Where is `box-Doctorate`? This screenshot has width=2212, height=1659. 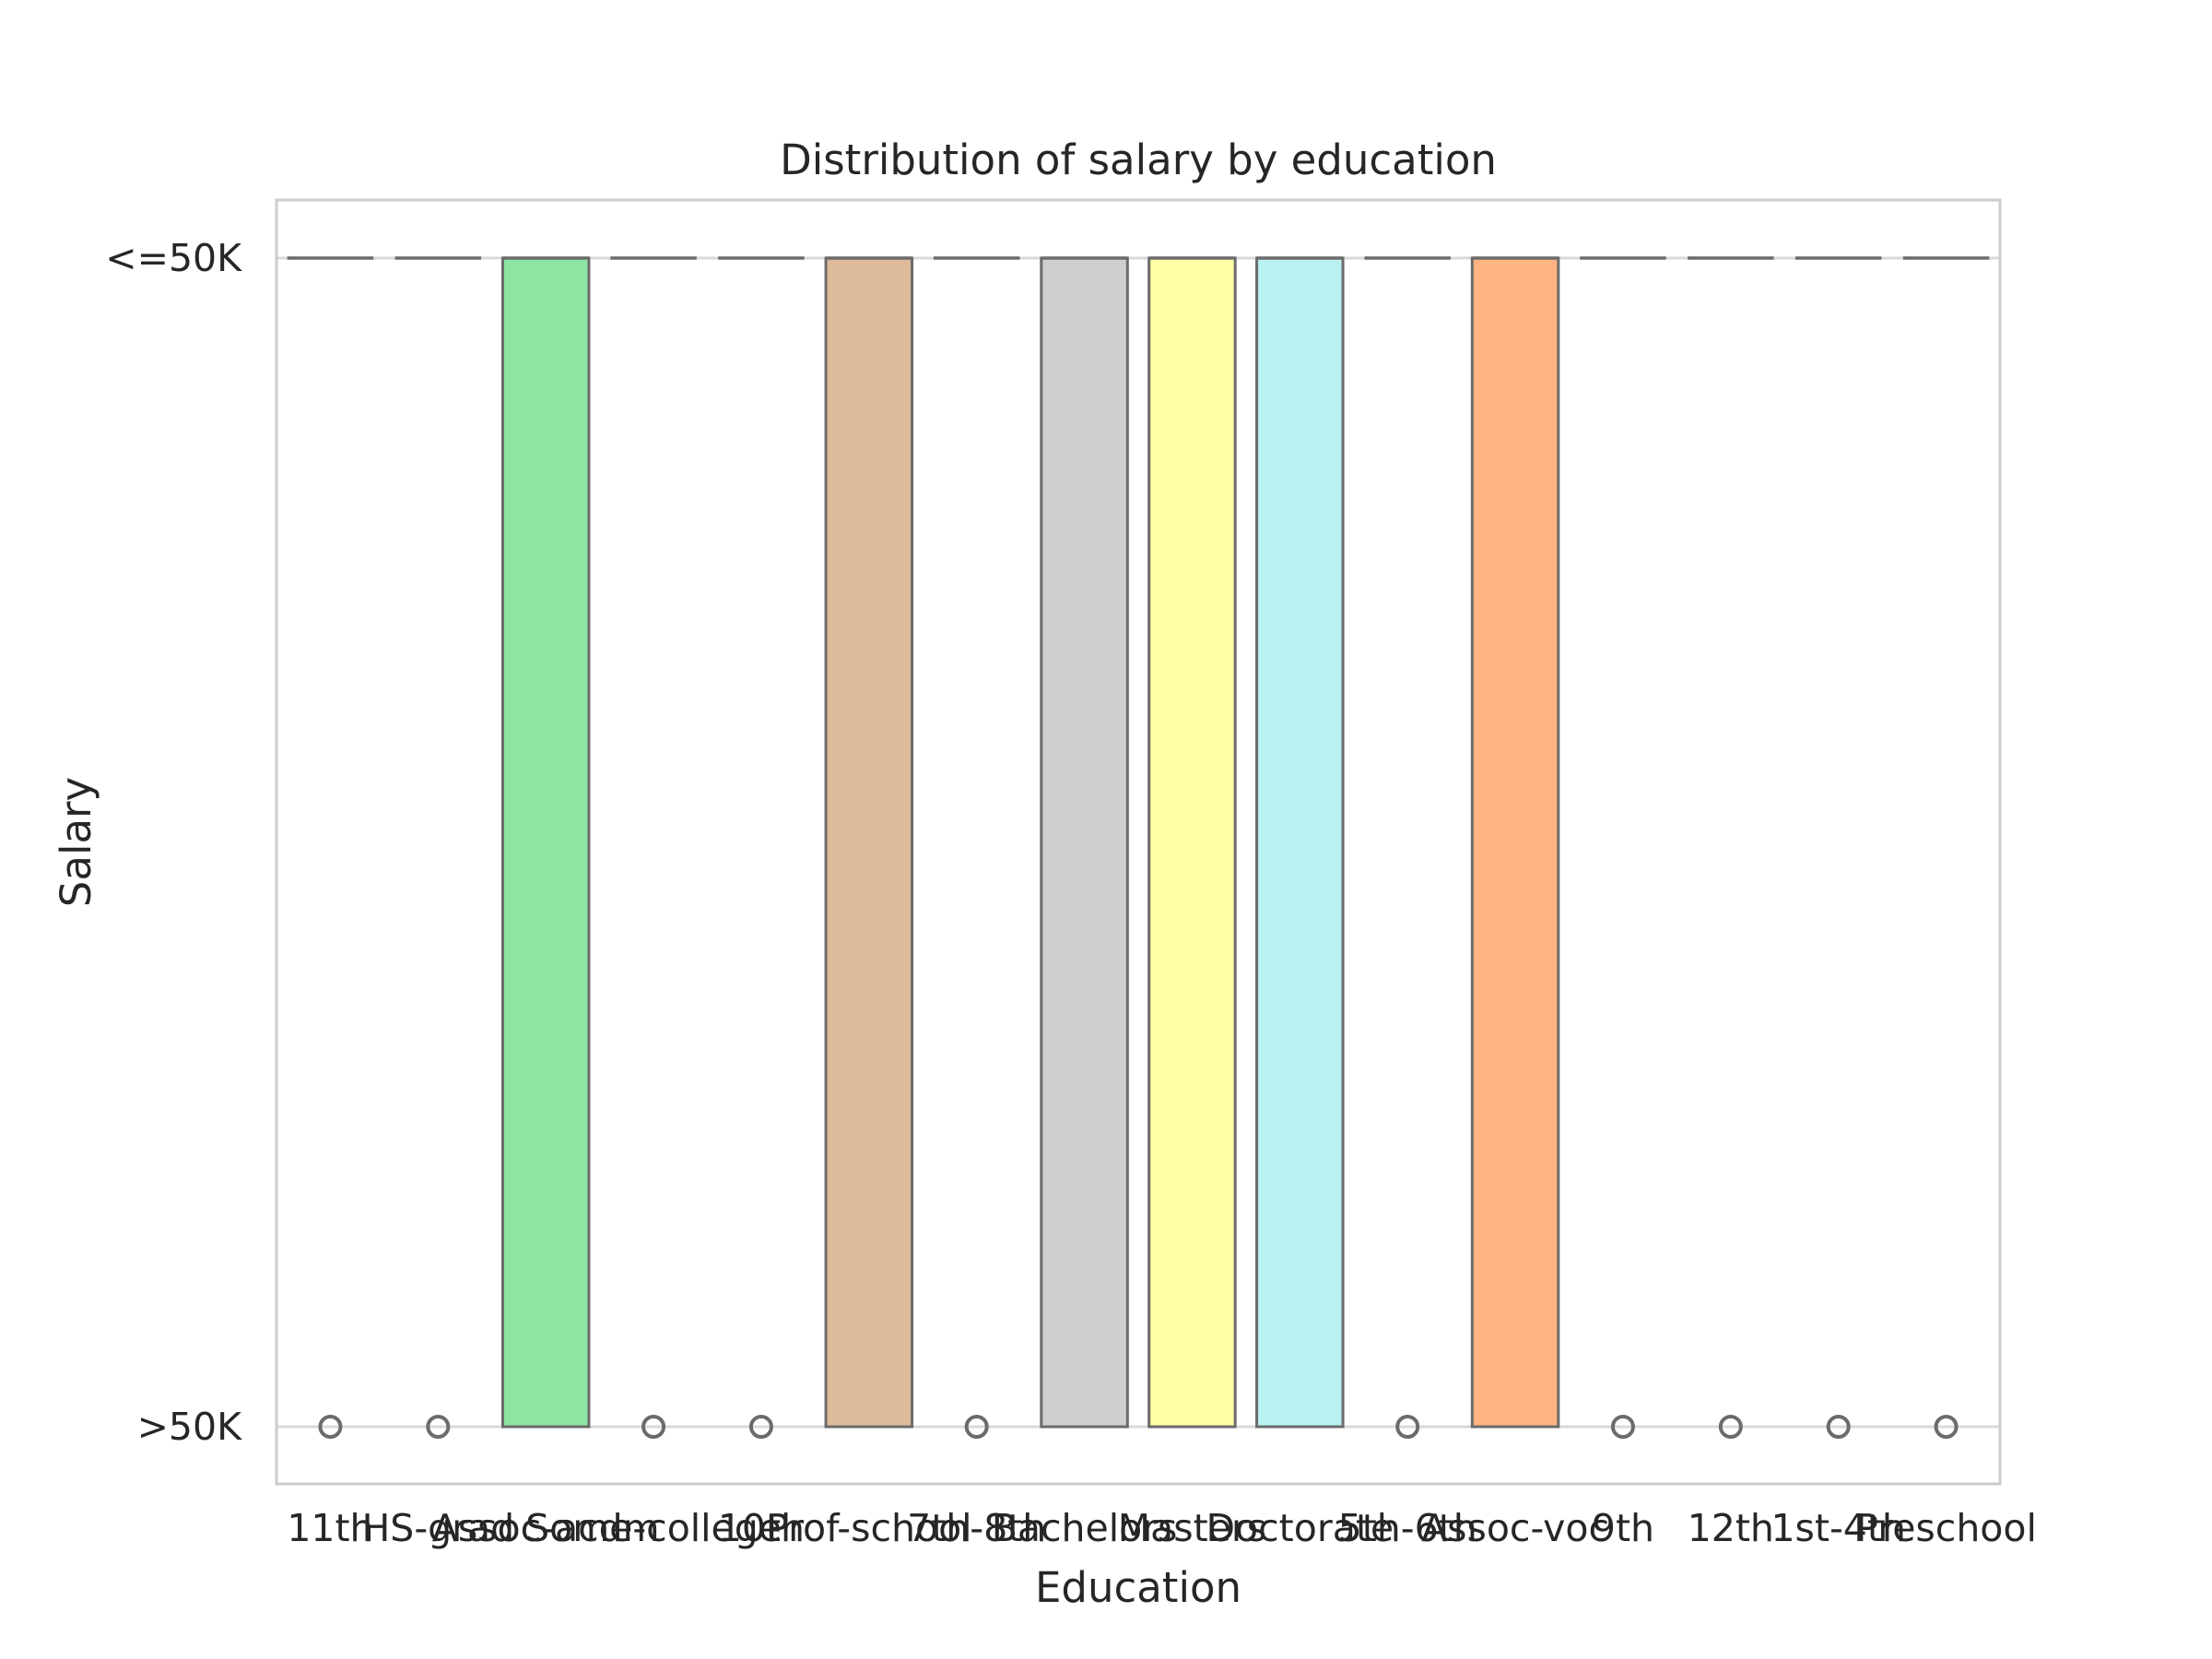
box-Doctorate is located at coordinates (1300, 842).